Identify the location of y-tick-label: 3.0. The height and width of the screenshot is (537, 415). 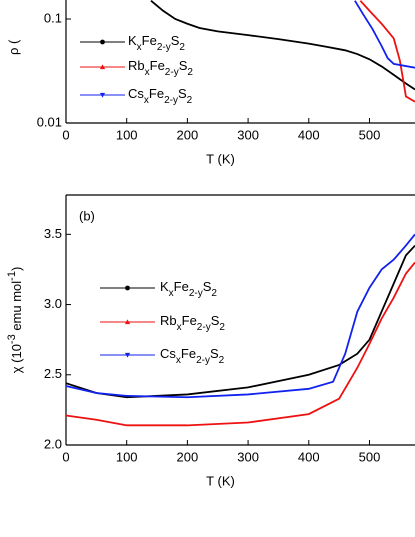
(53, 303).